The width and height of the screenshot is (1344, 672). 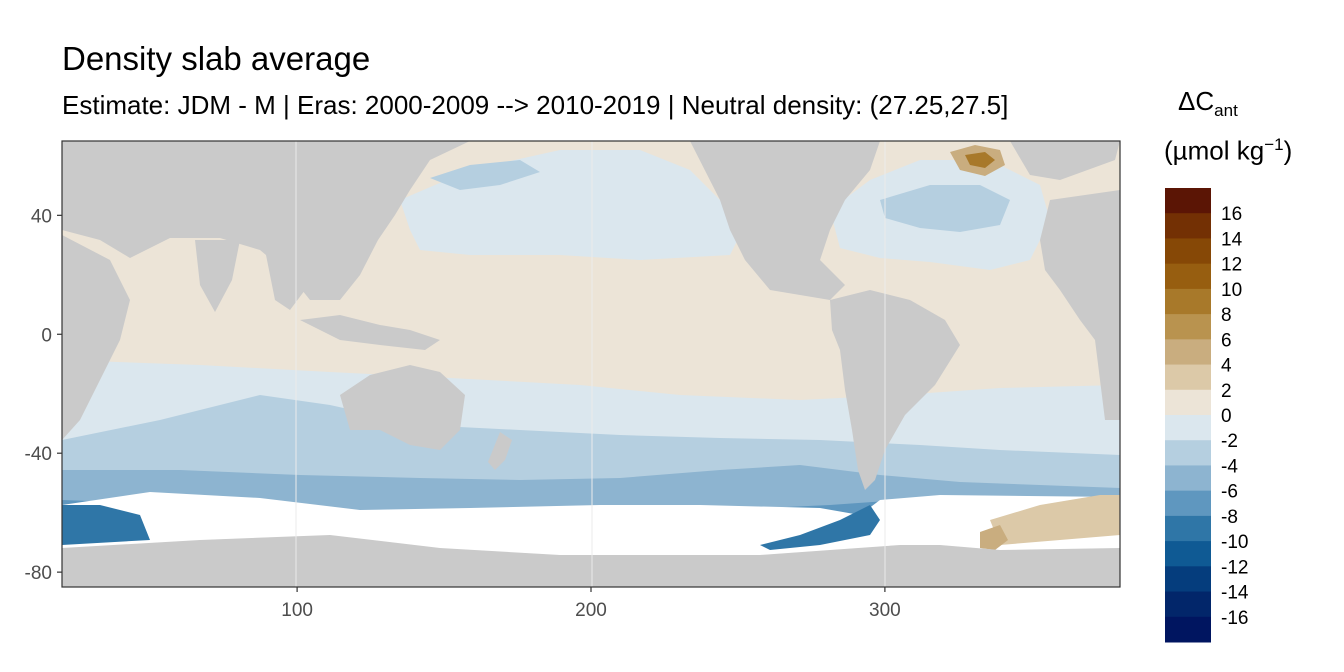 I want to click on legend-label: -2, so click(x=1229, y=441).